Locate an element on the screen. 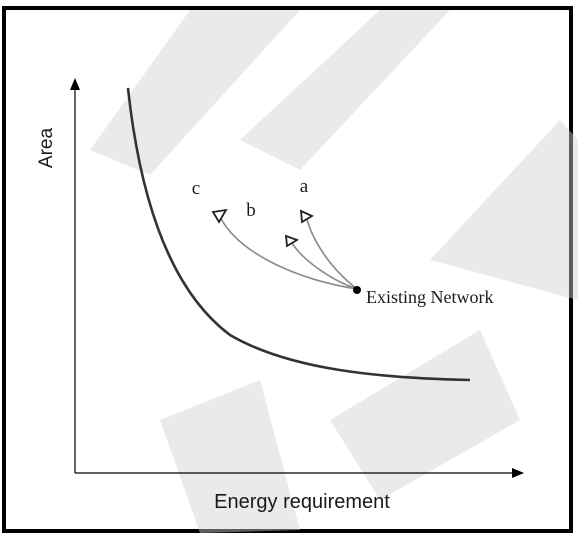  arrow-head-b is located at coordinates (292, 241).